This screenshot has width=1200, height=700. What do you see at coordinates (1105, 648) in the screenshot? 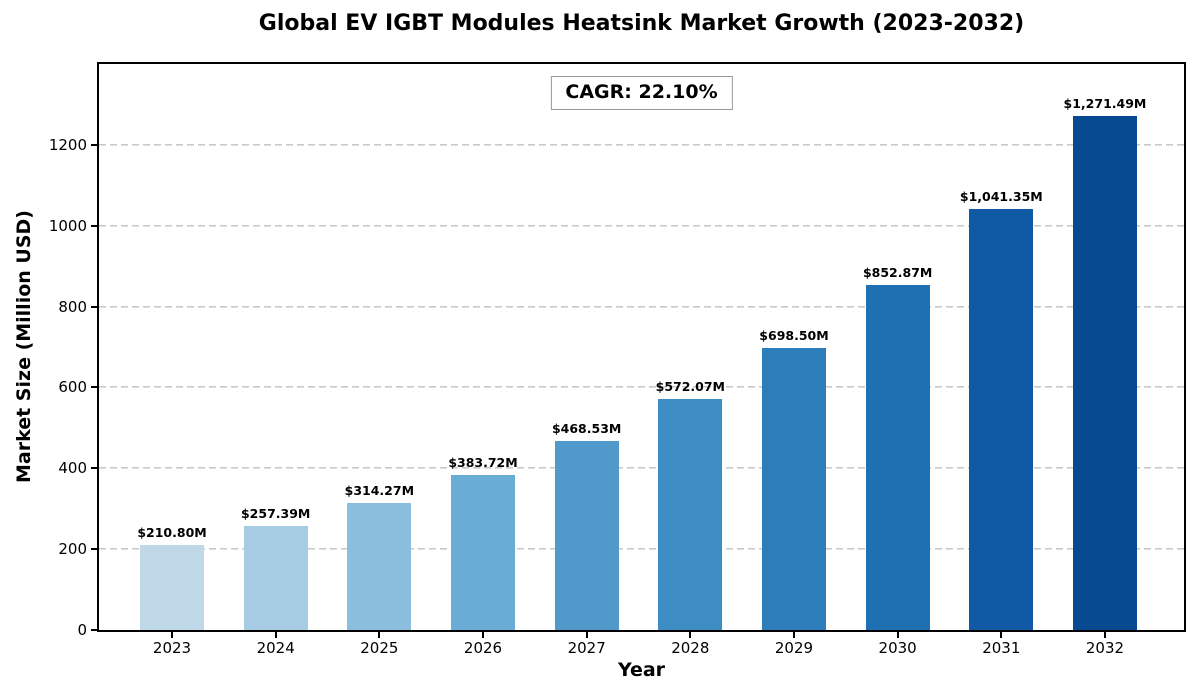
I see `x-tick-label-2032: 2032` at bounding box center [1105, 648].